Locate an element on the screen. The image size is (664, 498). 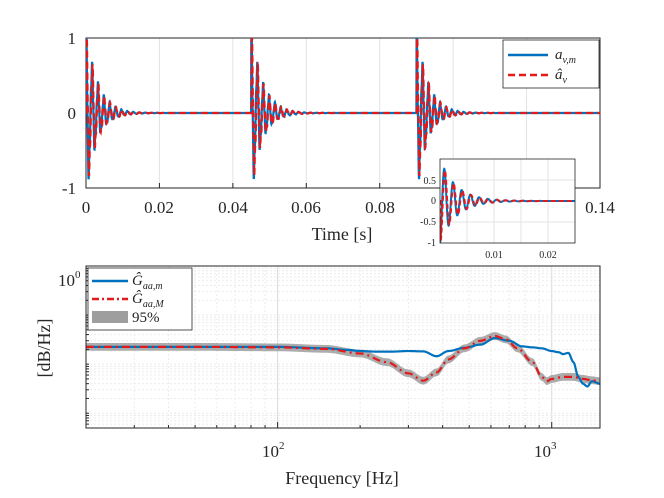
top-ytick-1: 1 is located at coordinates (72, 38).